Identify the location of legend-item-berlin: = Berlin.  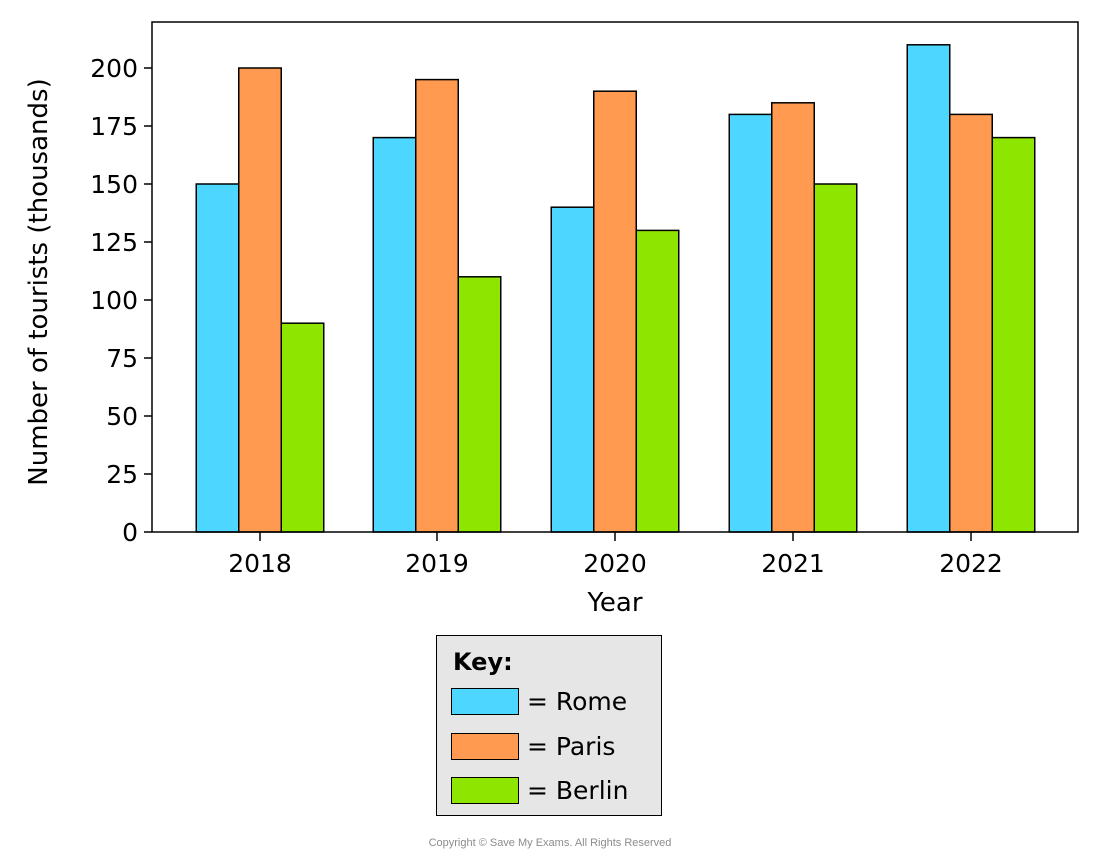
(539, 790).